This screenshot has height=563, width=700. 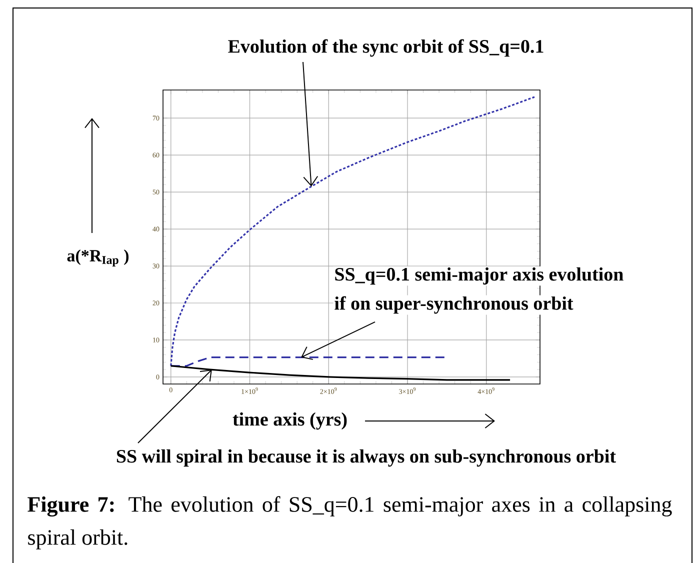 I want to click on annotation: if on super-synchronous orbit, so click(x=454, y=305).